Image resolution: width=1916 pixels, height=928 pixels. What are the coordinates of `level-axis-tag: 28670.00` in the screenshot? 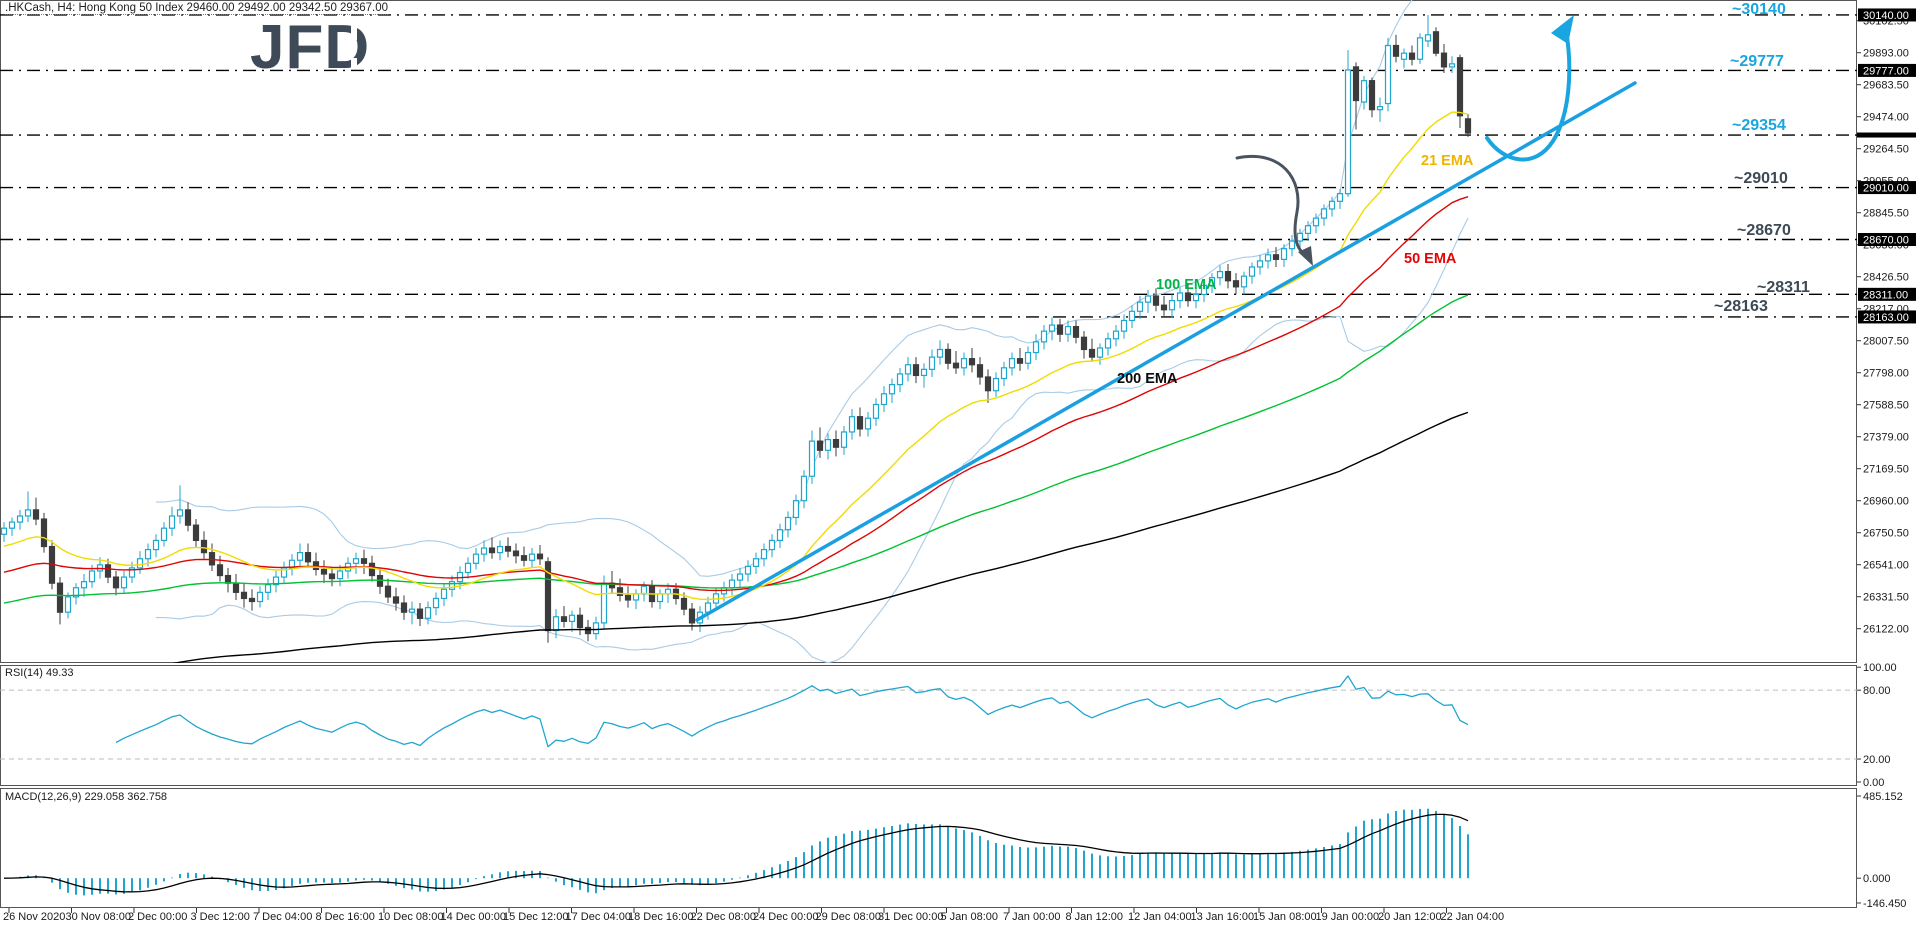 It's located at (1886, 241).